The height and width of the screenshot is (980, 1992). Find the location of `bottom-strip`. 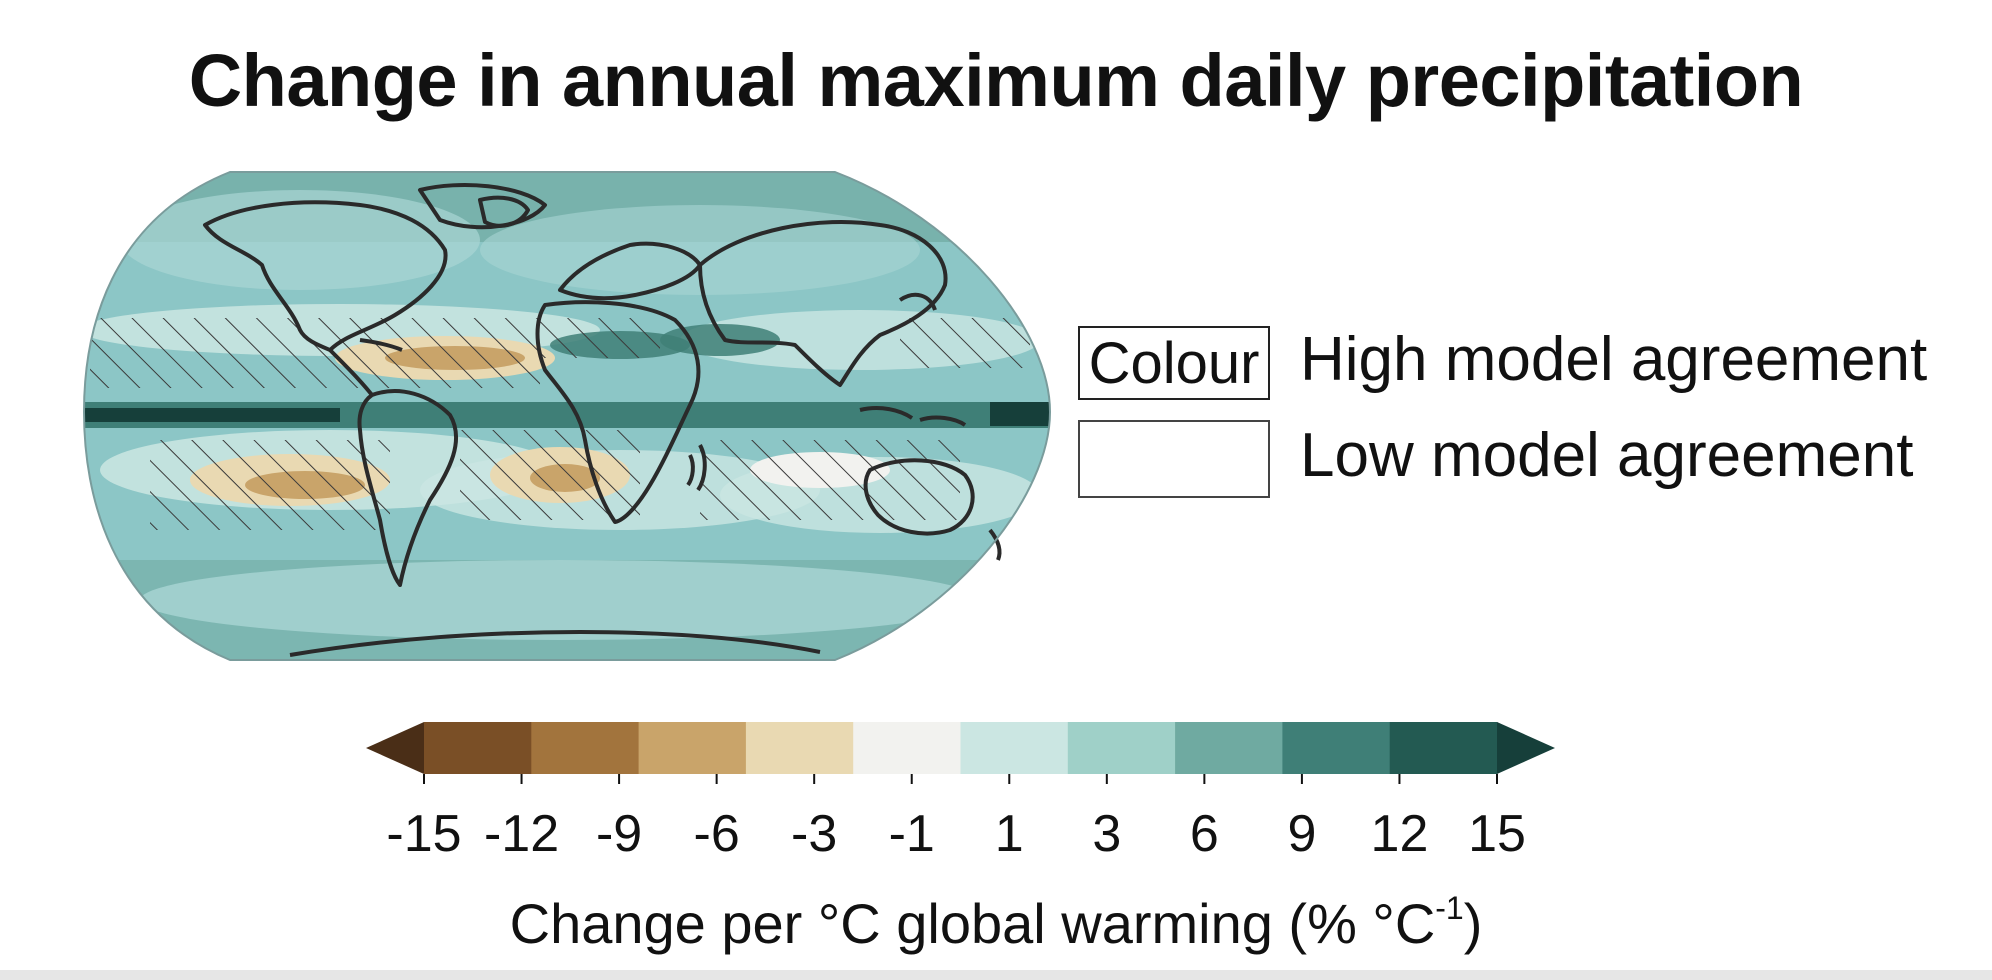

bottom-strip is located at coordinates (996, 975).